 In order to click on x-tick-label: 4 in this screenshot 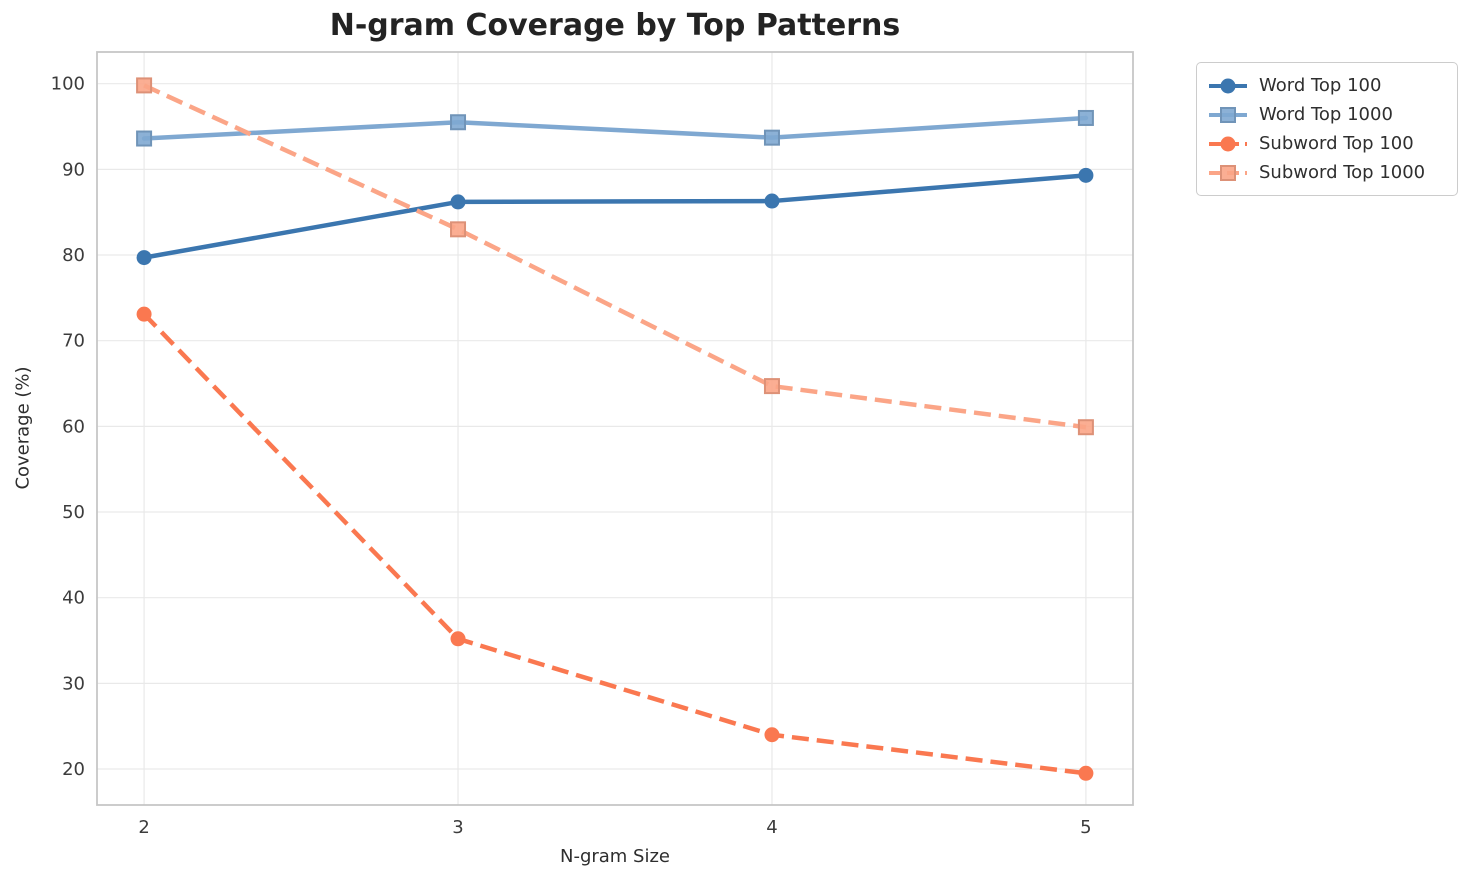, I will do `click(771, 827)`.